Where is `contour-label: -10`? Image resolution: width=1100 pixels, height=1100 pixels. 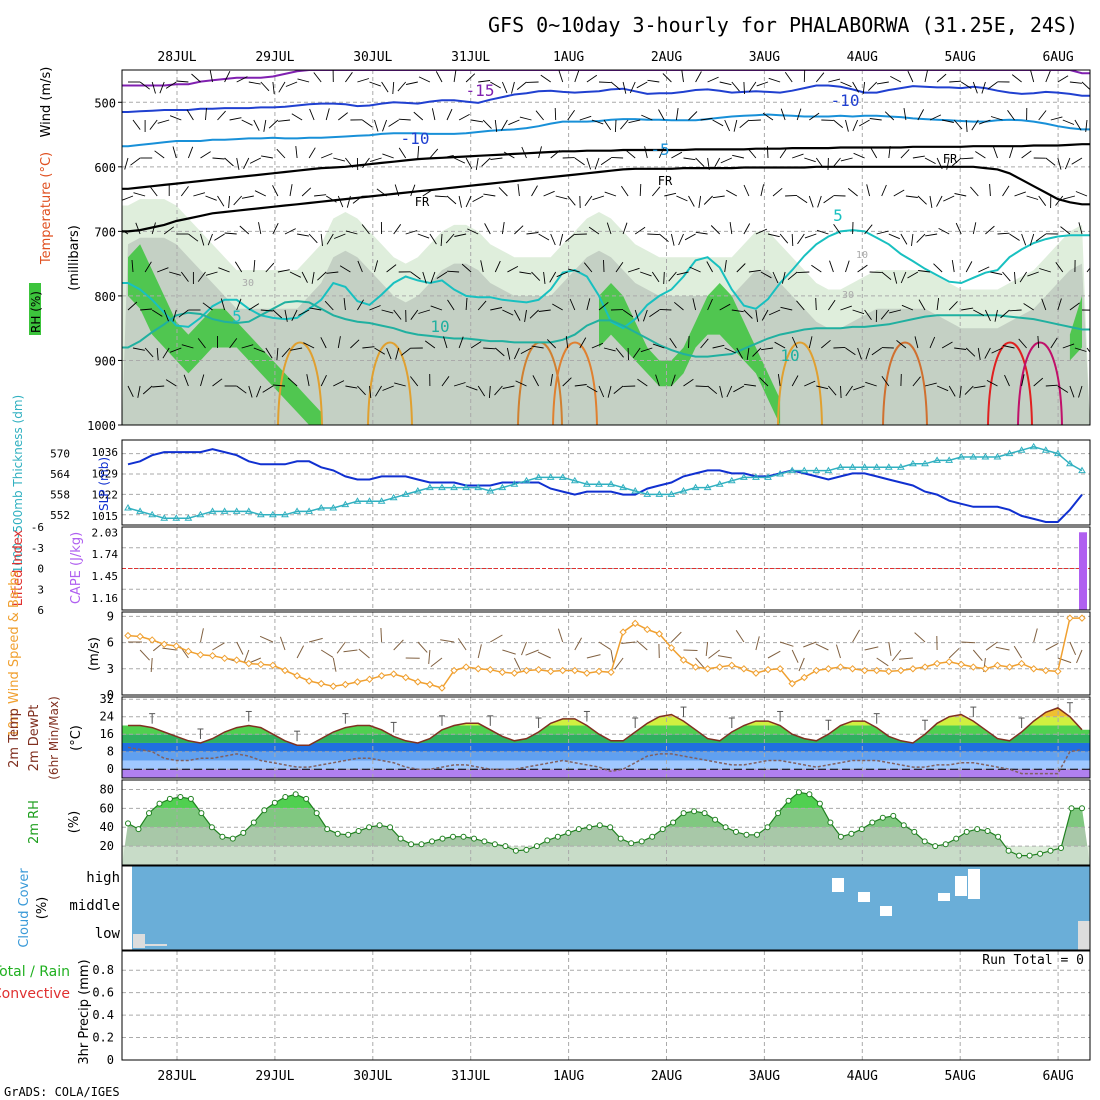
contour-label: -10 is located at coordinates (415, 138).